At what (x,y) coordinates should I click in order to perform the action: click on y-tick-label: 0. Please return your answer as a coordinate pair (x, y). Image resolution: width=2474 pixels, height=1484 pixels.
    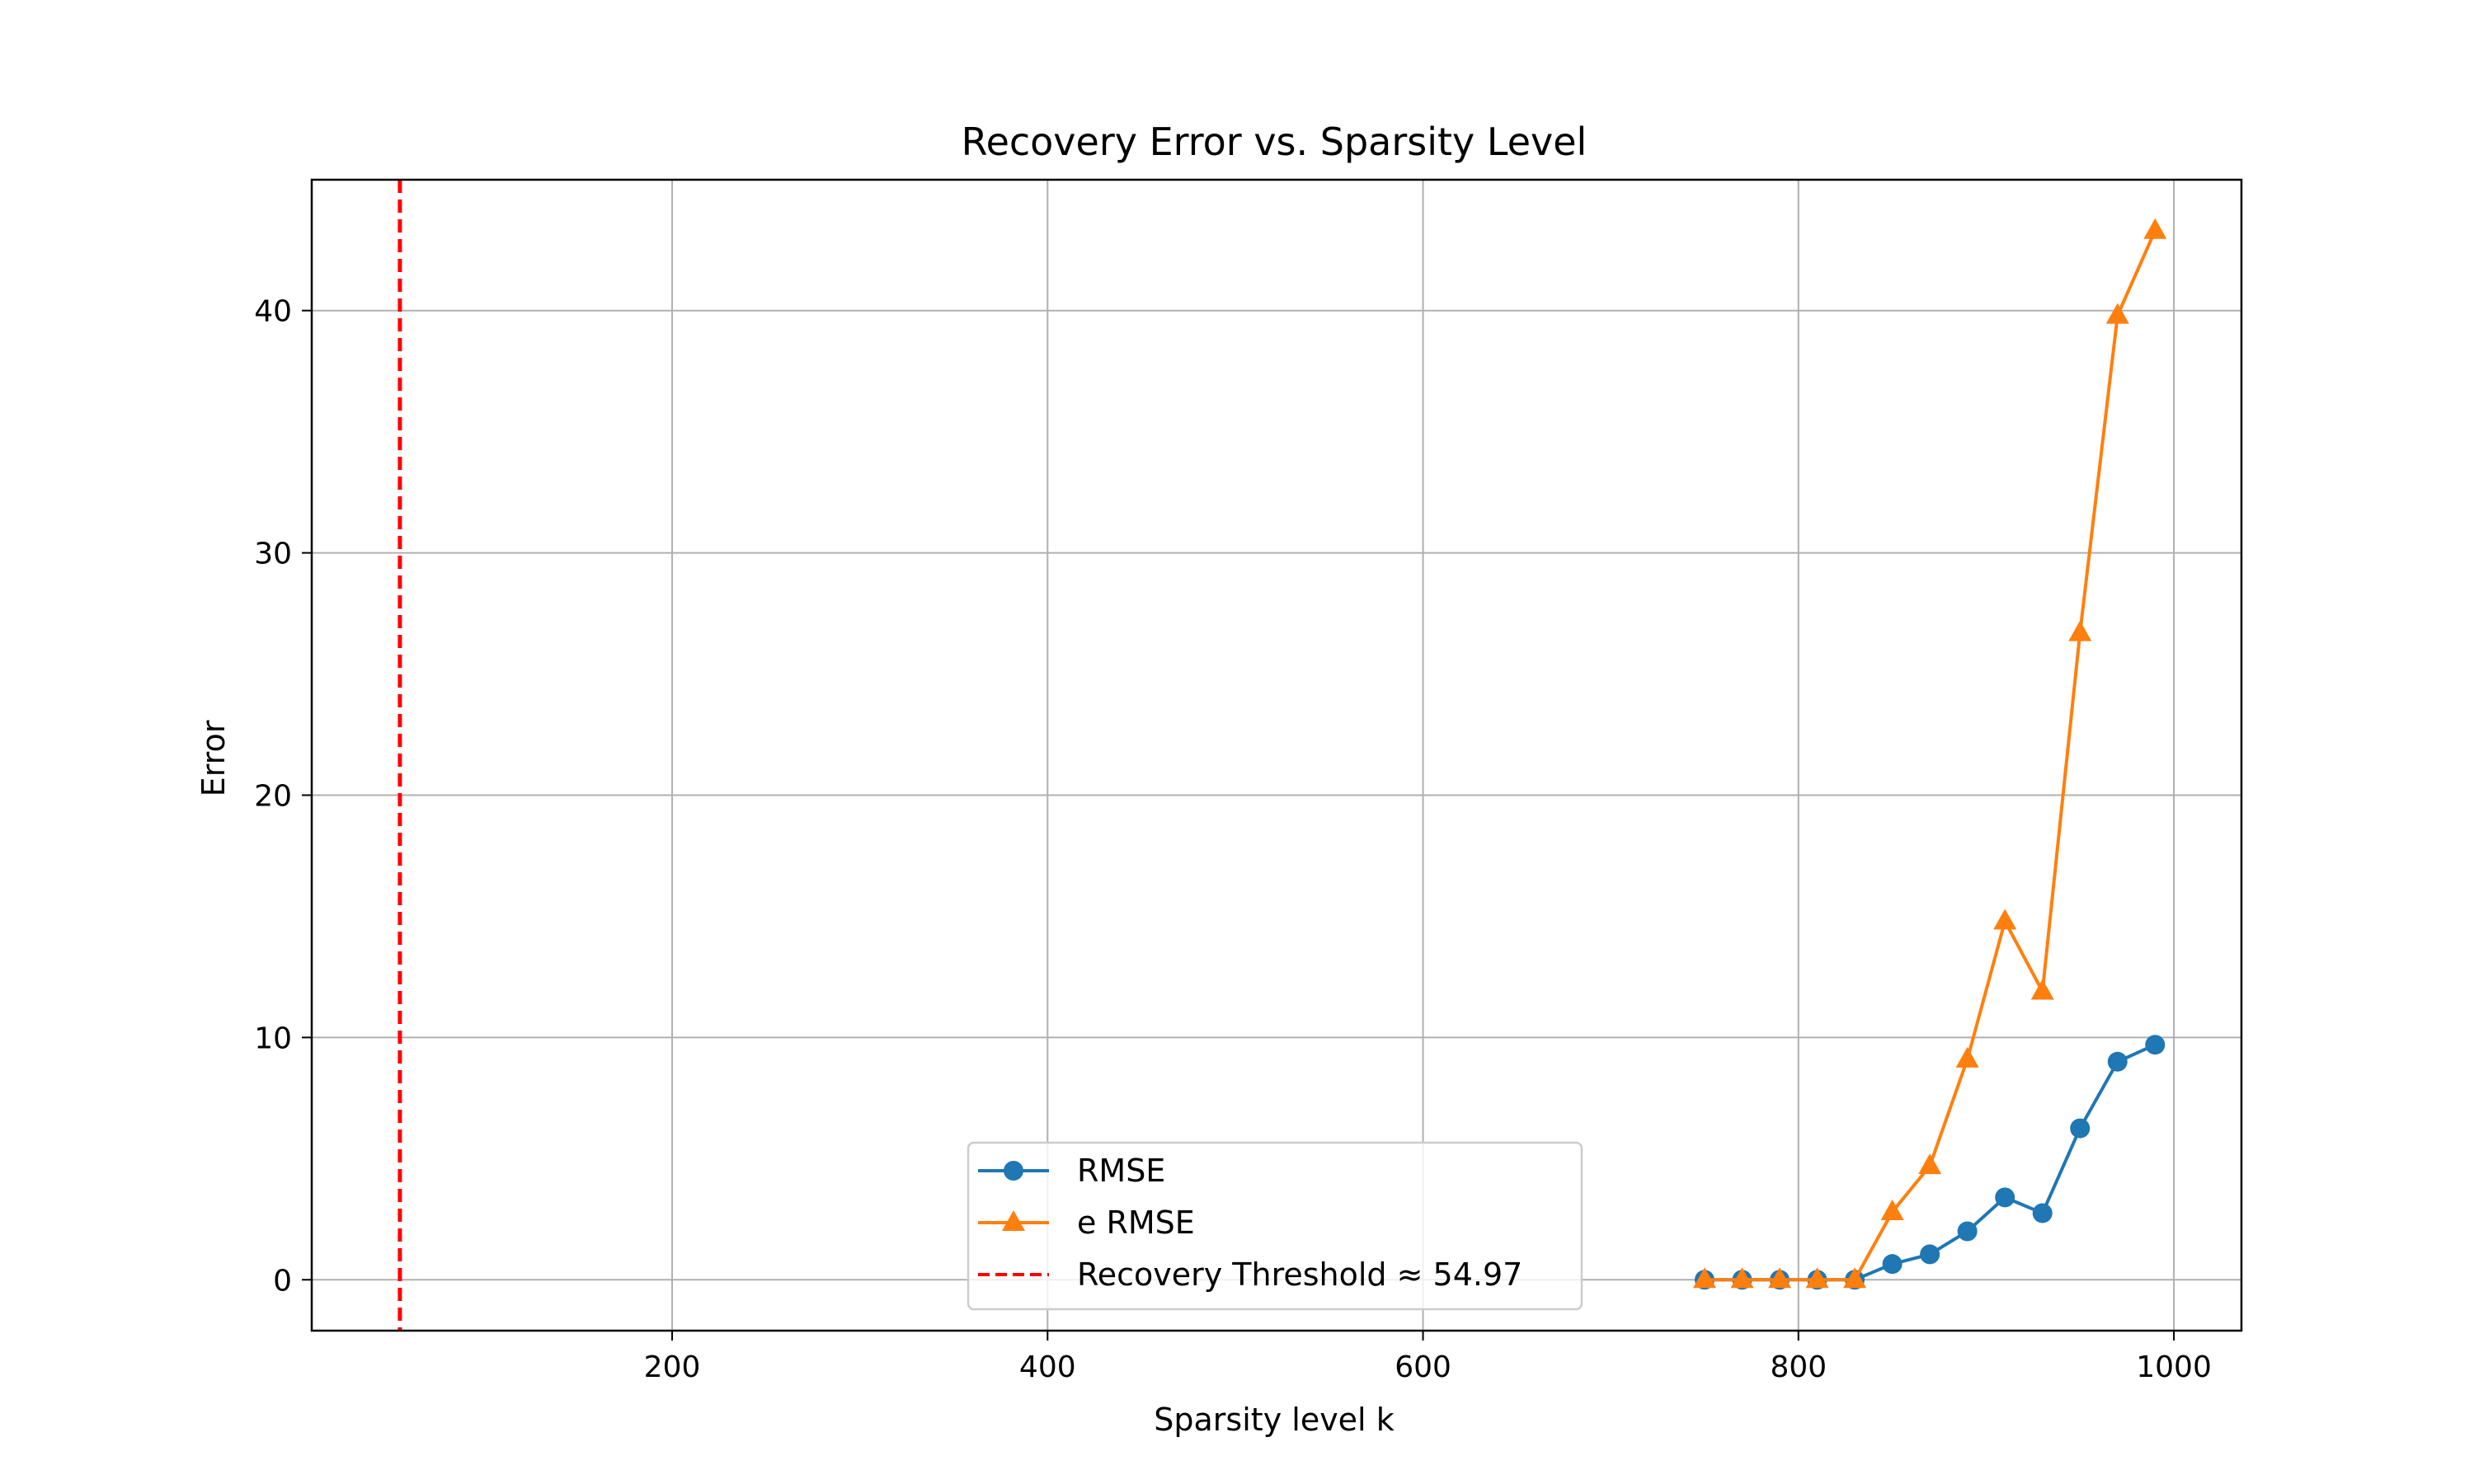
    Looking at the image, I should click on (282, 1281).